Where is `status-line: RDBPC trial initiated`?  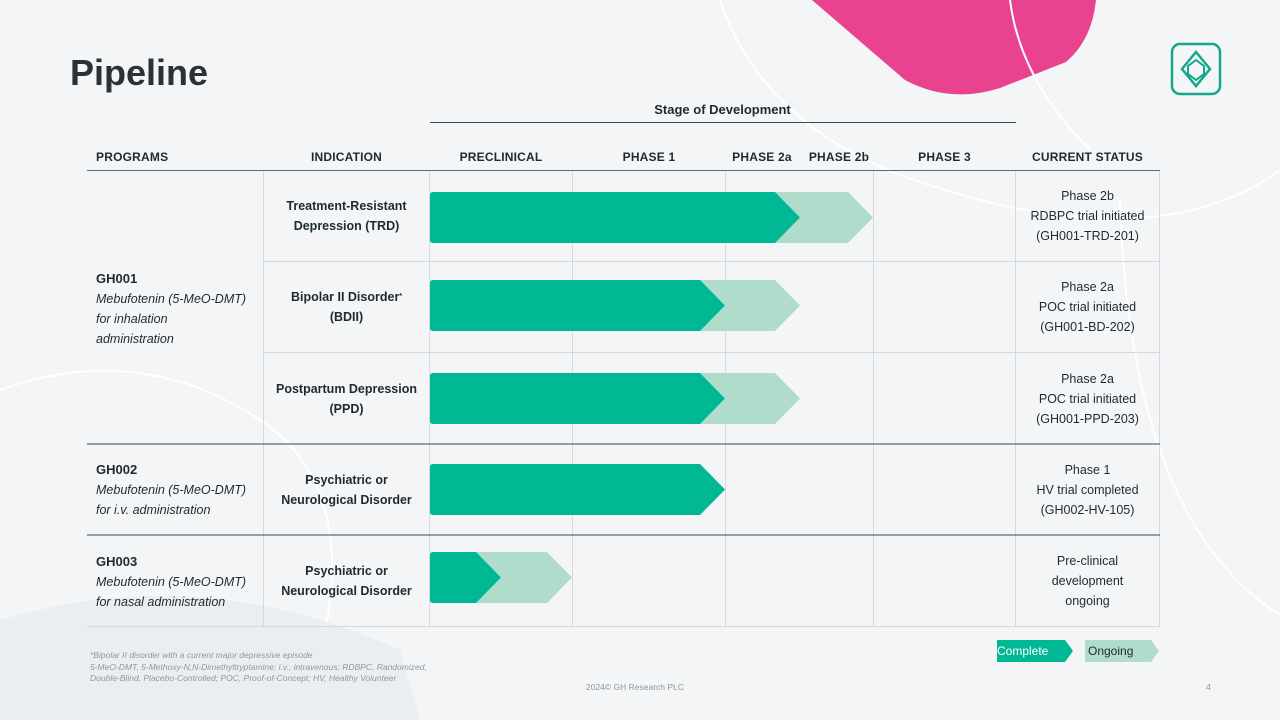 status-line: RDBPC trial initiated is located at coordinates (1087, 216).